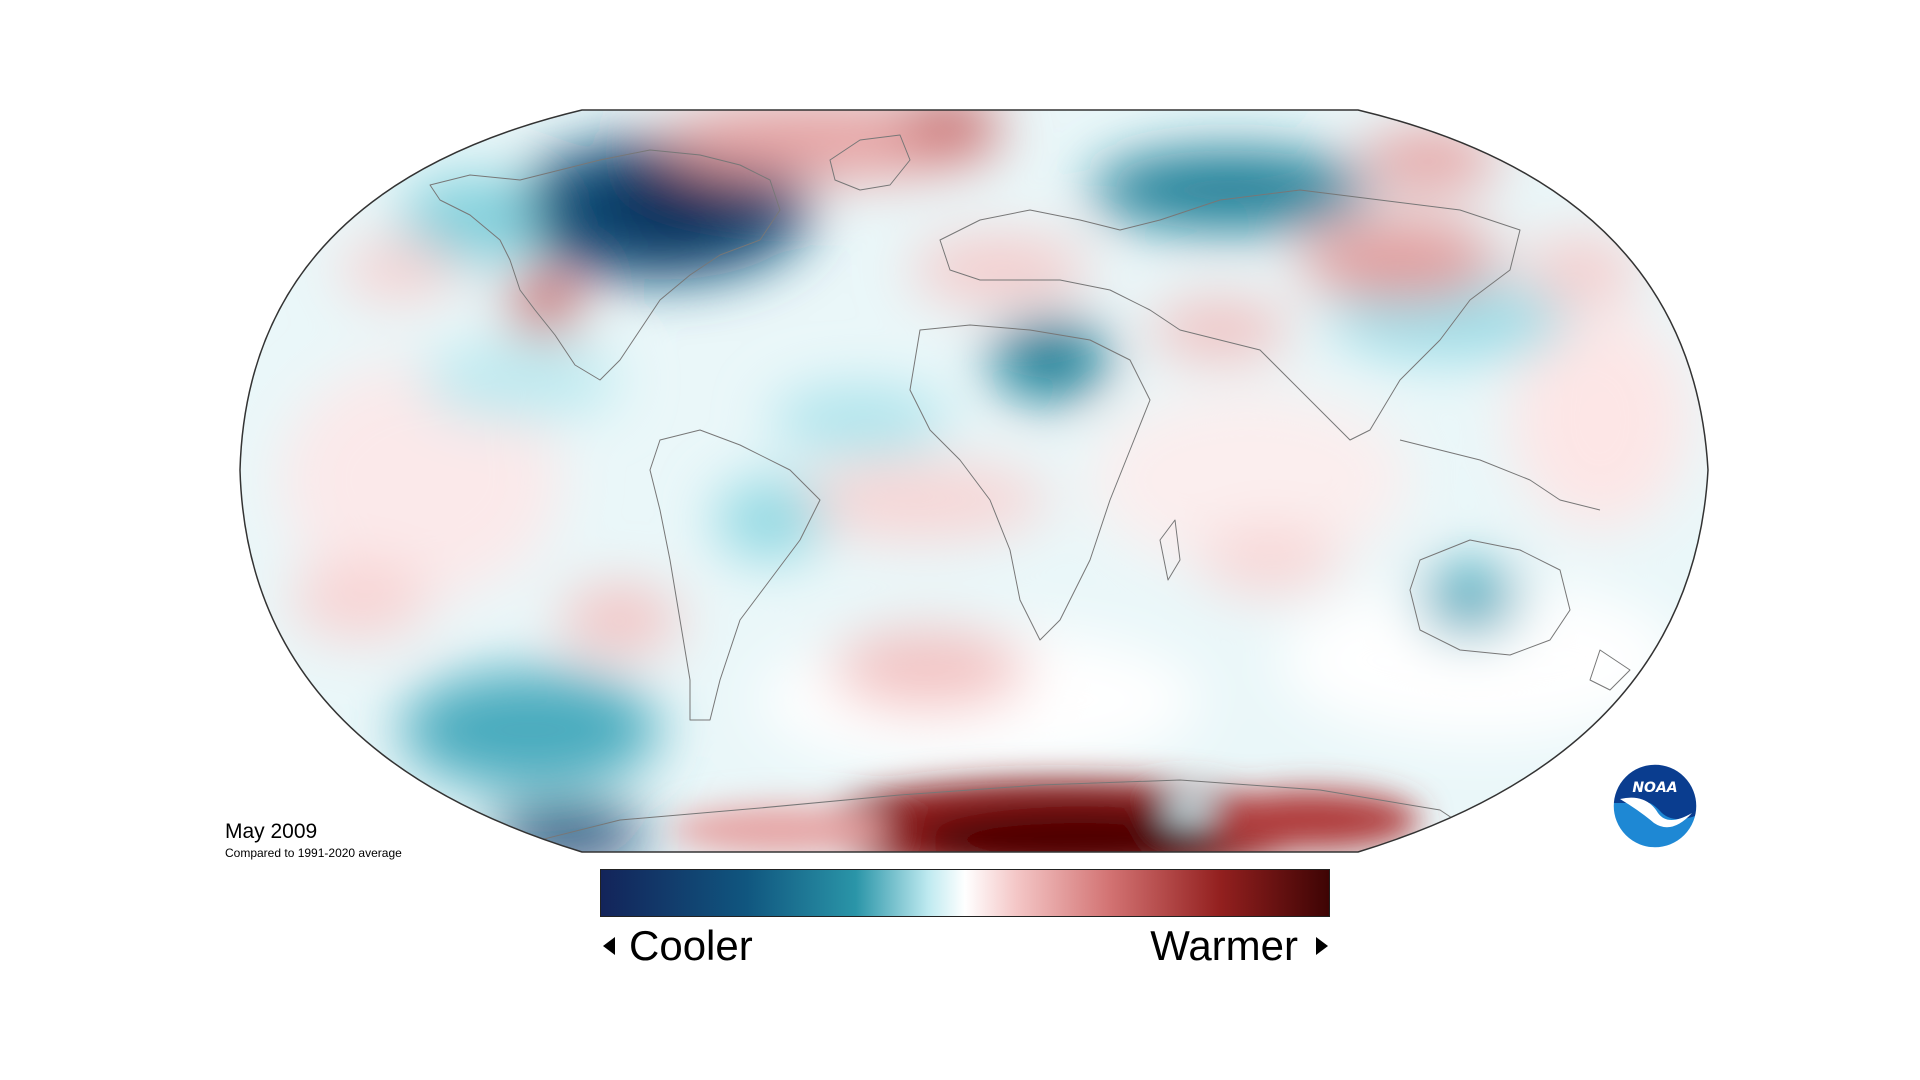  I want to click on east-pacific-warm-area, so click(420, 480).